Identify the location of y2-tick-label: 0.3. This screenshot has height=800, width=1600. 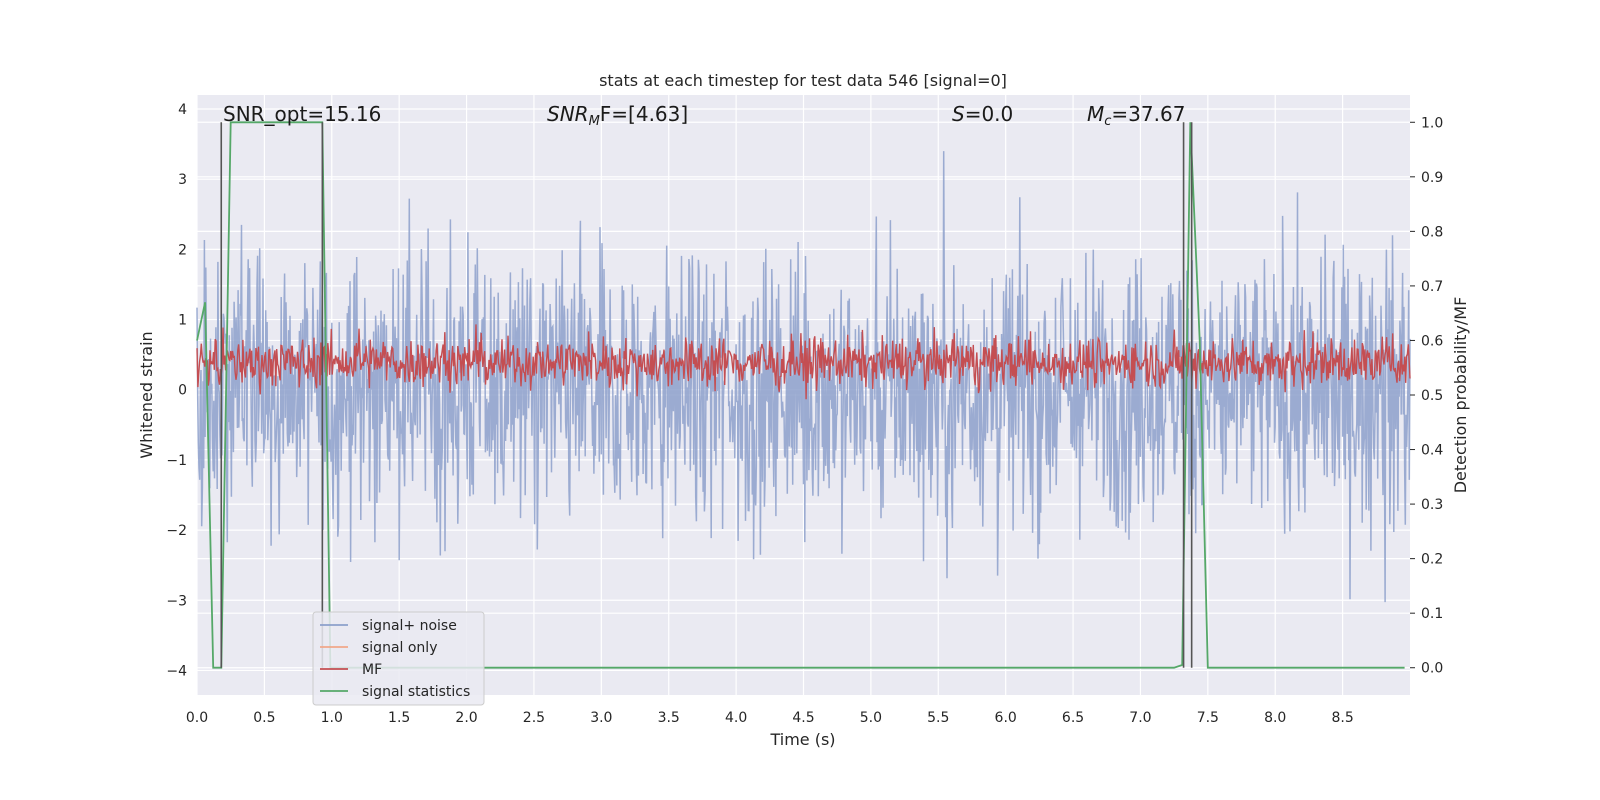
(1432, 505).